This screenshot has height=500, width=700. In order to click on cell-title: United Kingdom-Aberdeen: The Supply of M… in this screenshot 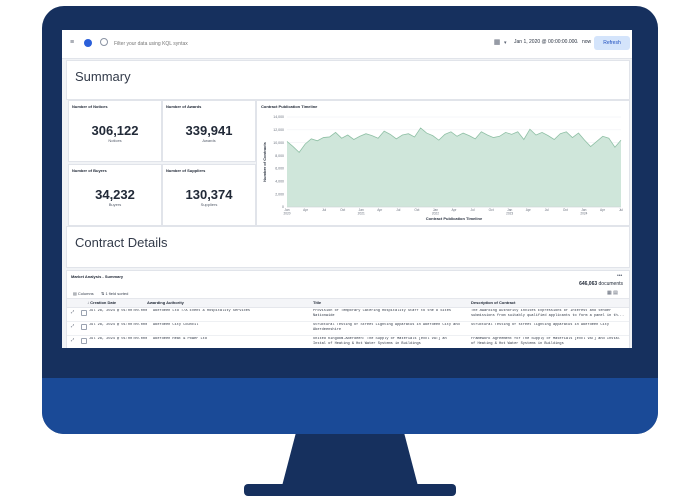, I will do `click(391, 342)`.